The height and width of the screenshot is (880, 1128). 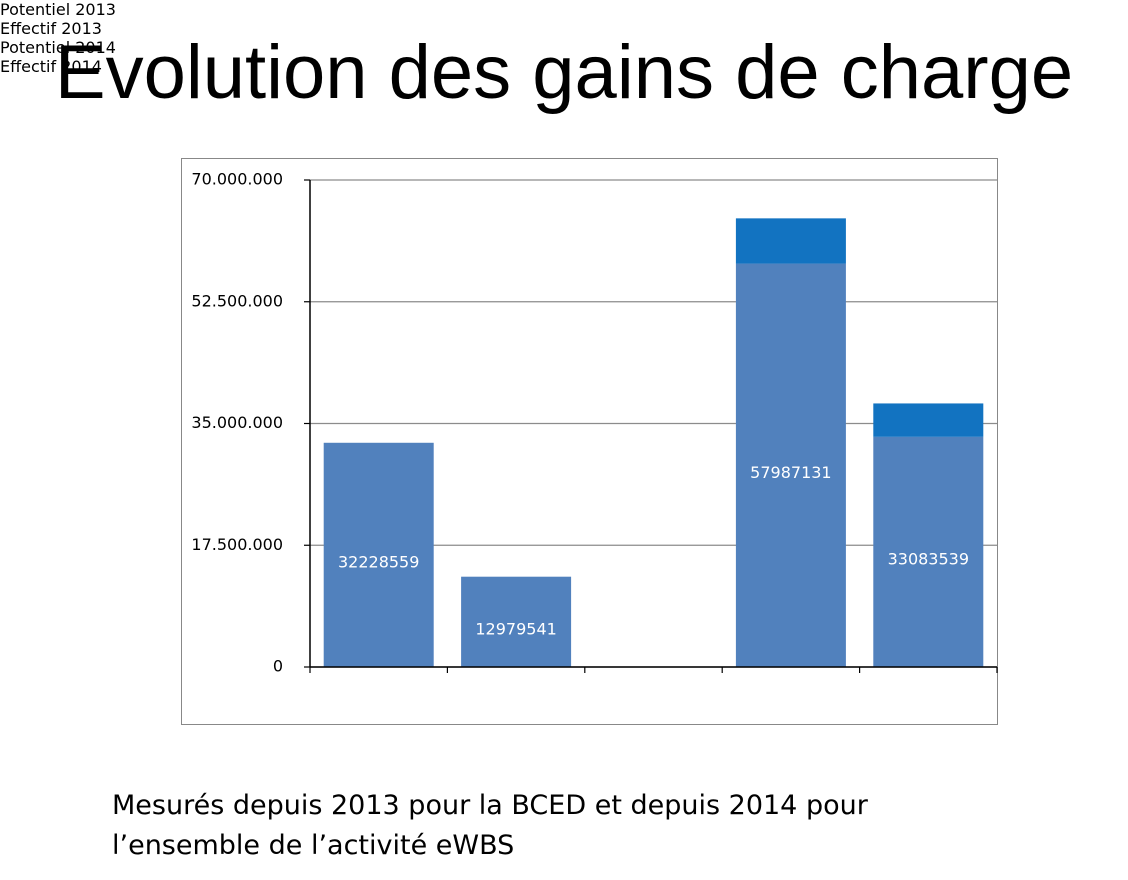 I want to click on x-tick-label: Effectif 2014, so click(x=51, y=66).